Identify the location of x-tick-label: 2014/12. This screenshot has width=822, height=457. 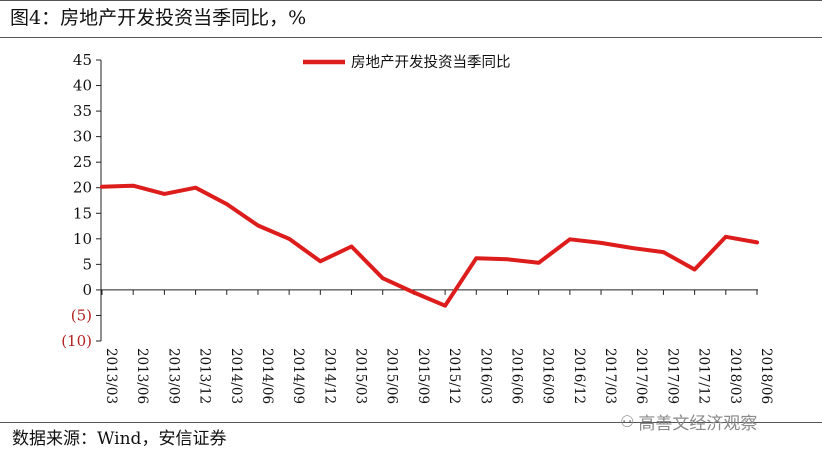
(329, 376).